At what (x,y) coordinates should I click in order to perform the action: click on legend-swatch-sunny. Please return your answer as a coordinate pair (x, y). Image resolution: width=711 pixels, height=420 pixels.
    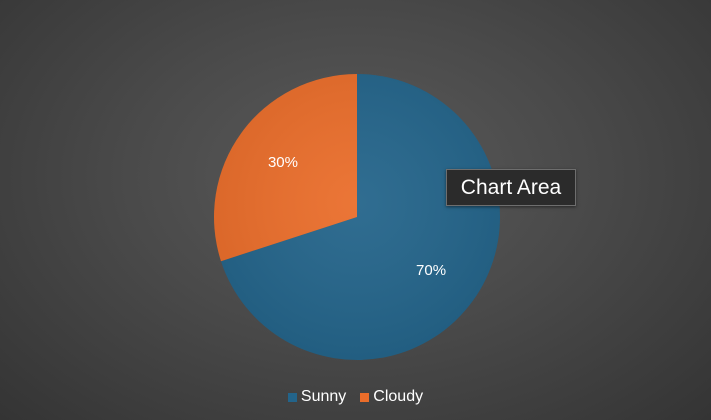
    Looking at the image, I should click on (292, 397).